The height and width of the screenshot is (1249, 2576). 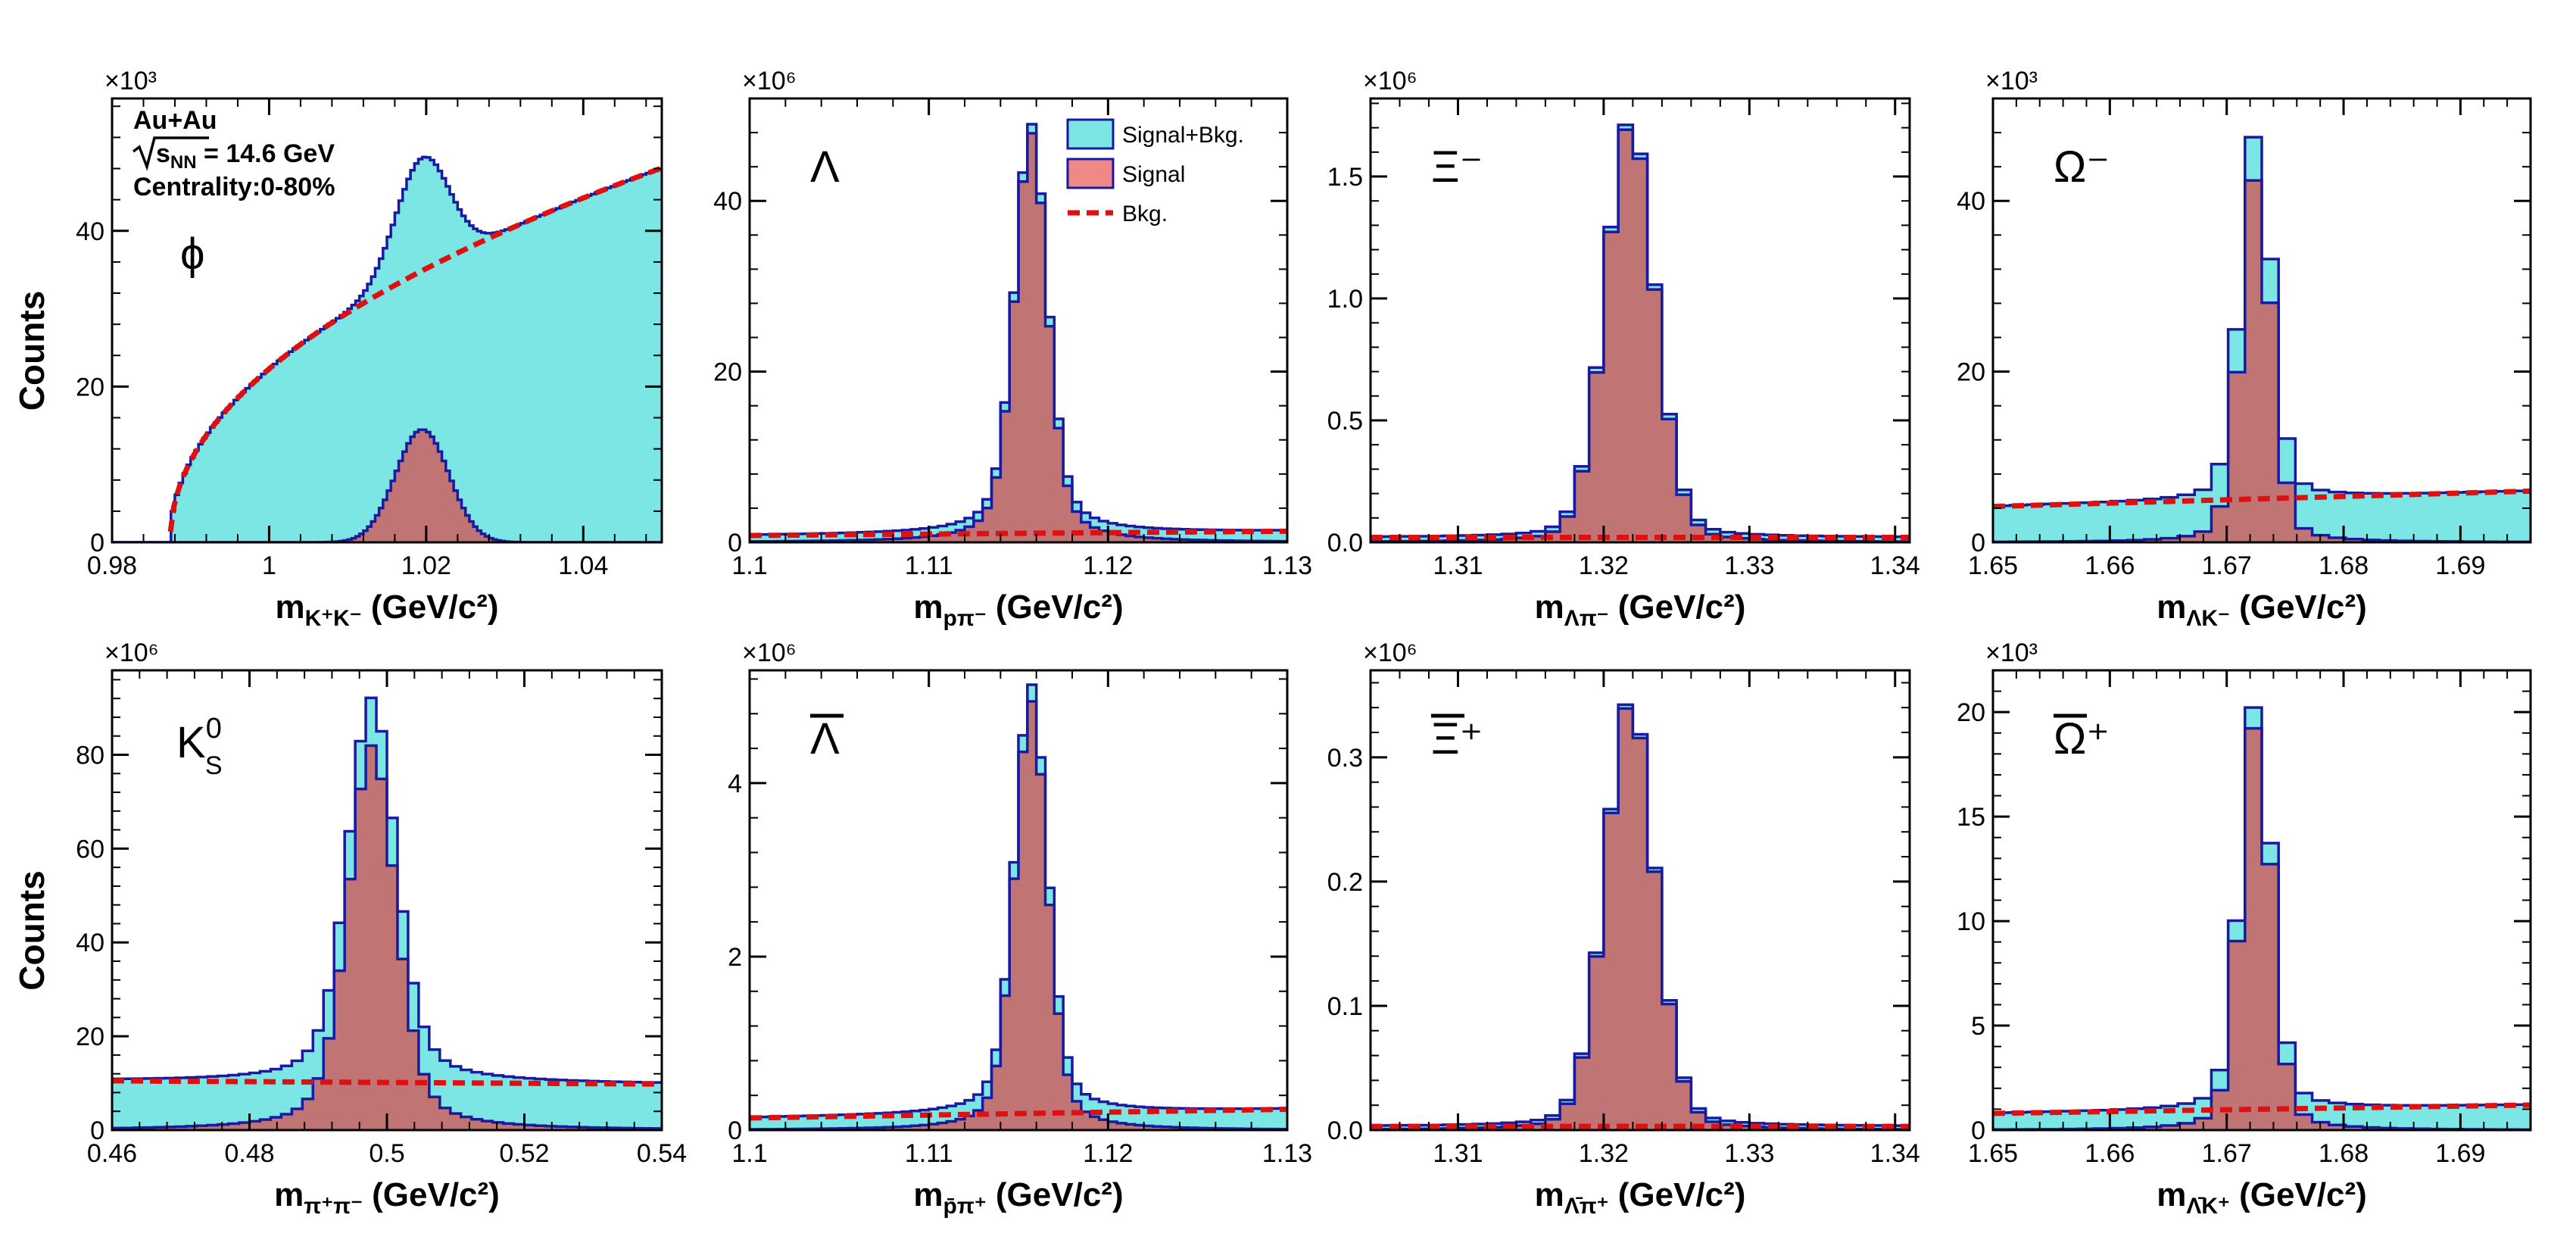 What do you see at coordinates (1971, 712) in the screenshot?
I see `y-tick-label: 20` at bounding box center [1971, 712].